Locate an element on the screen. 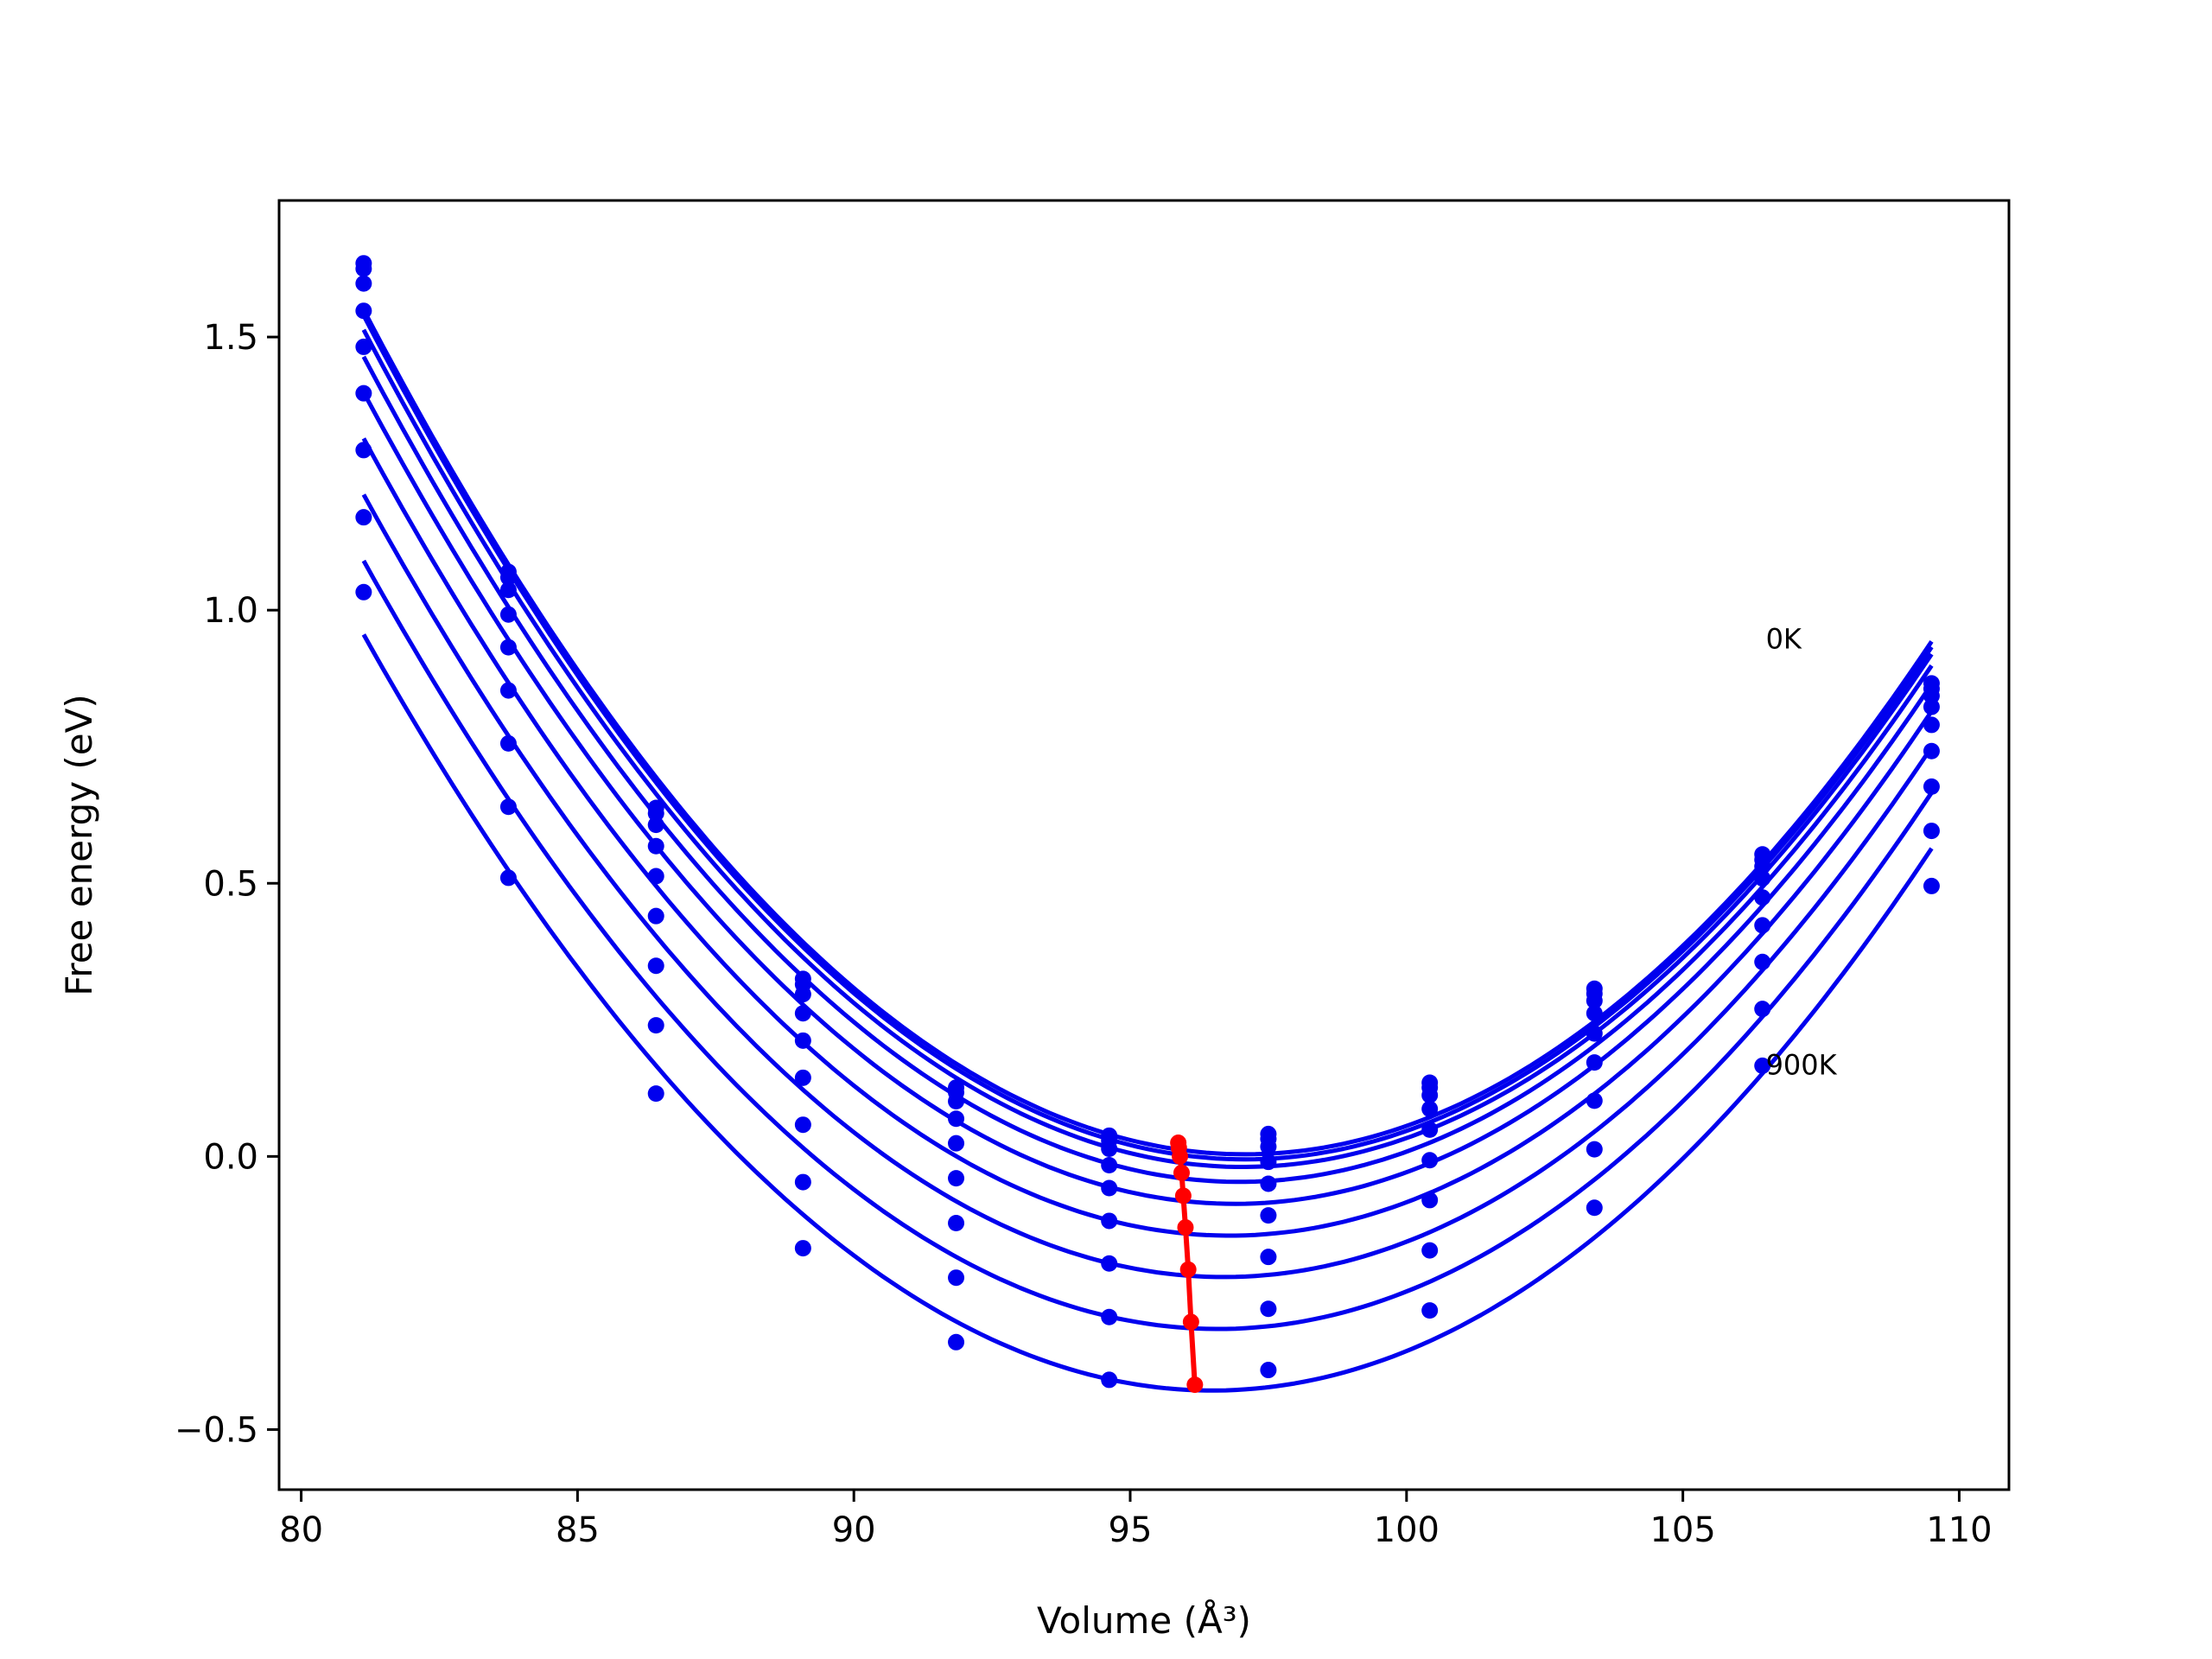 This screenshot has width=2212, height=1659. y-tick-label: 1.0 is located at coordinates (231, 611).